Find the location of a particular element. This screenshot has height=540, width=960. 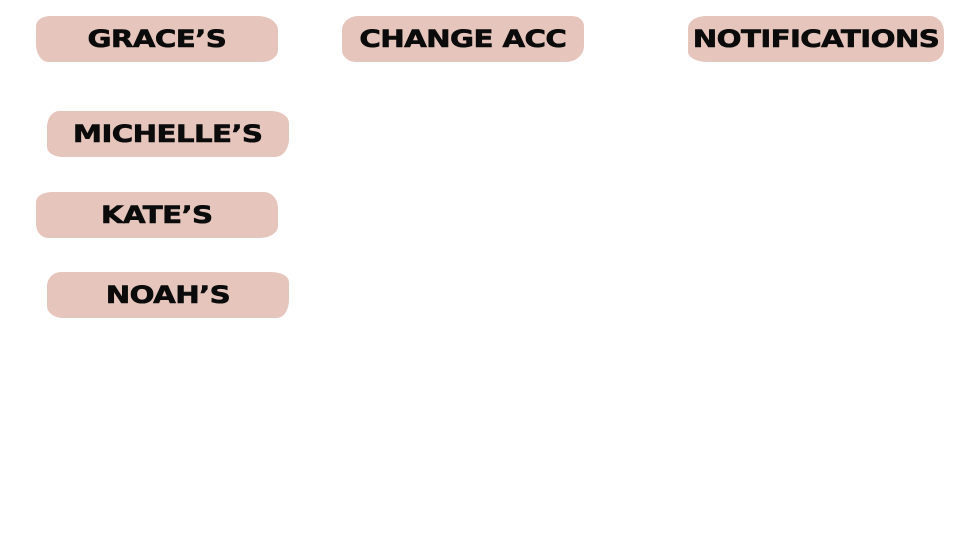

notifications-button: NOTIFICATIONS is located at coordinates (816, 39).